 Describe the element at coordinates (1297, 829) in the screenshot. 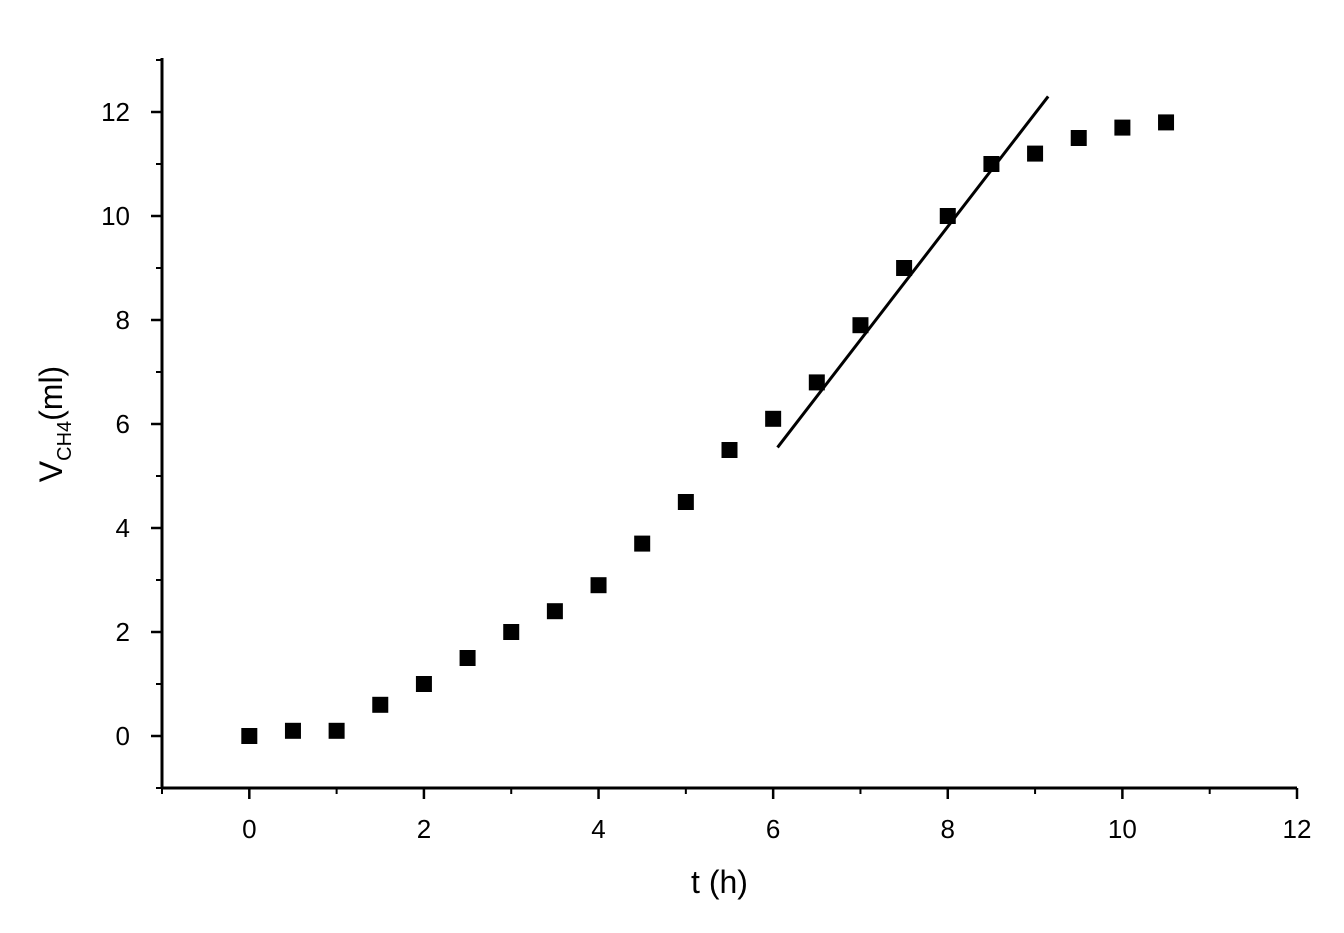

I see `x-tick-label: 12` at that location.